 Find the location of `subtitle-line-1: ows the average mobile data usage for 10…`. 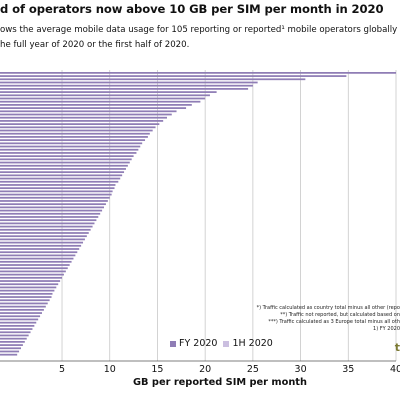

subtitle-line-1: ows the average mobile data usage for 10… is located at coordinates (200, 30).